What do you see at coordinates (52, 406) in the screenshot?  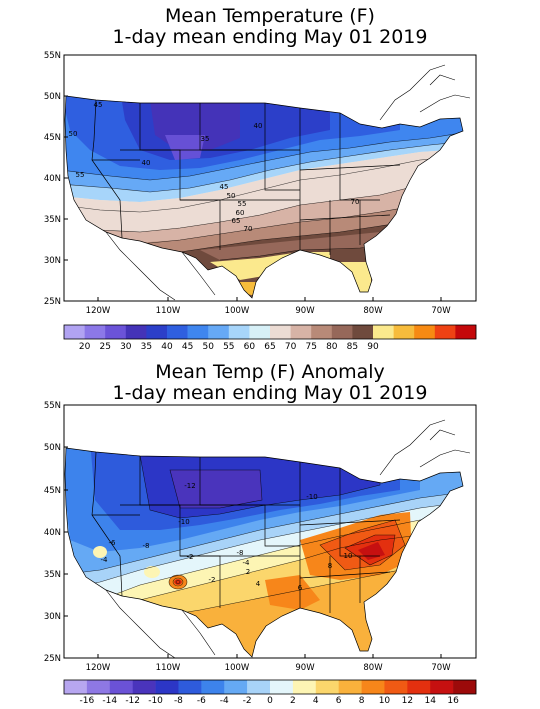 I see `lat-label: 55N` at bounding box center [52, 406].